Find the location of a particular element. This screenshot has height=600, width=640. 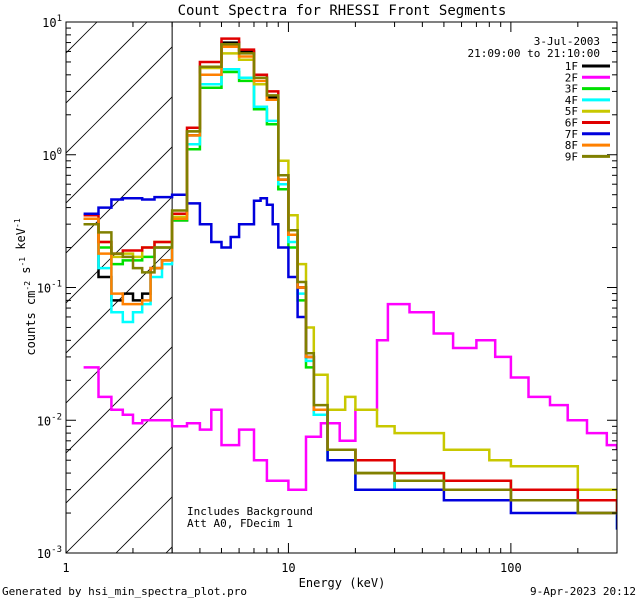

x-tick-label: 10 is located at coordinates (288, 568).